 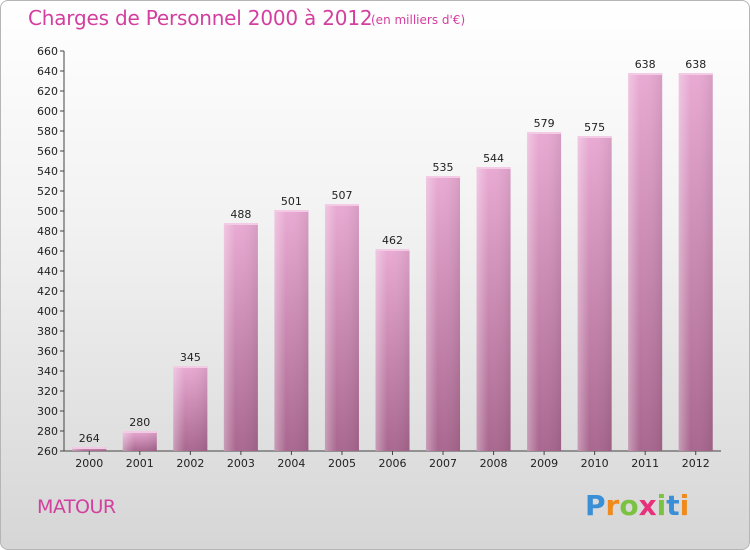 What do you see at coordinates (612, 505) in the screenshot?
I see `logo-letter: r` at bounding box center [612, 505].